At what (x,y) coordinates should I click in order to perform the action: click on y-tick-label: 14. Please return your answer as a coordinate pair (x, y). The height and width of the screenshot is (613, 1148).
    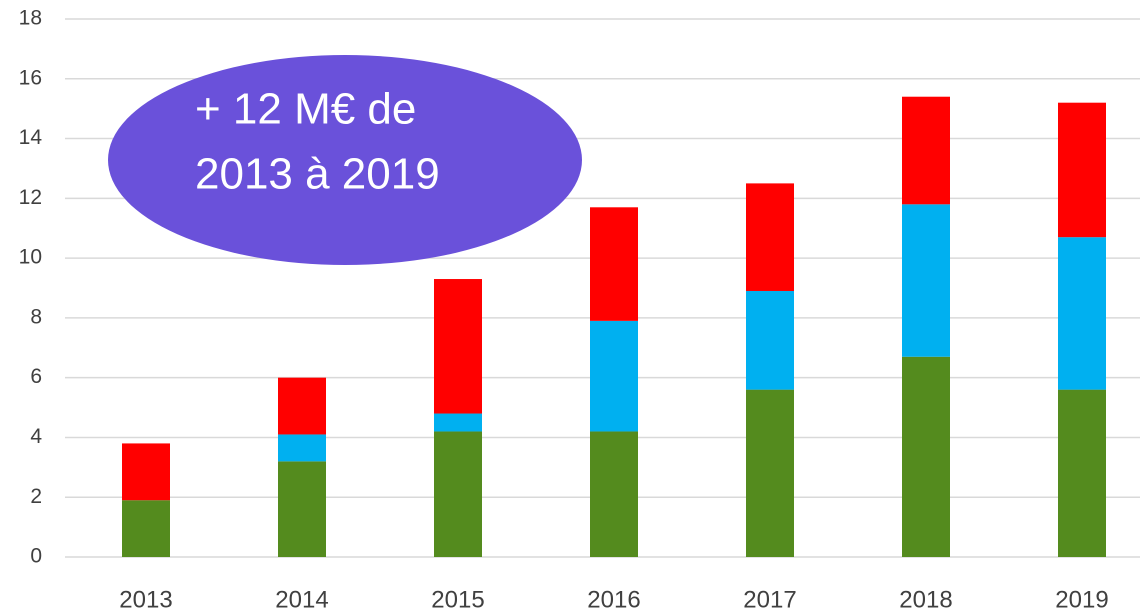
    Looking at the image, I should click on (31, 137).